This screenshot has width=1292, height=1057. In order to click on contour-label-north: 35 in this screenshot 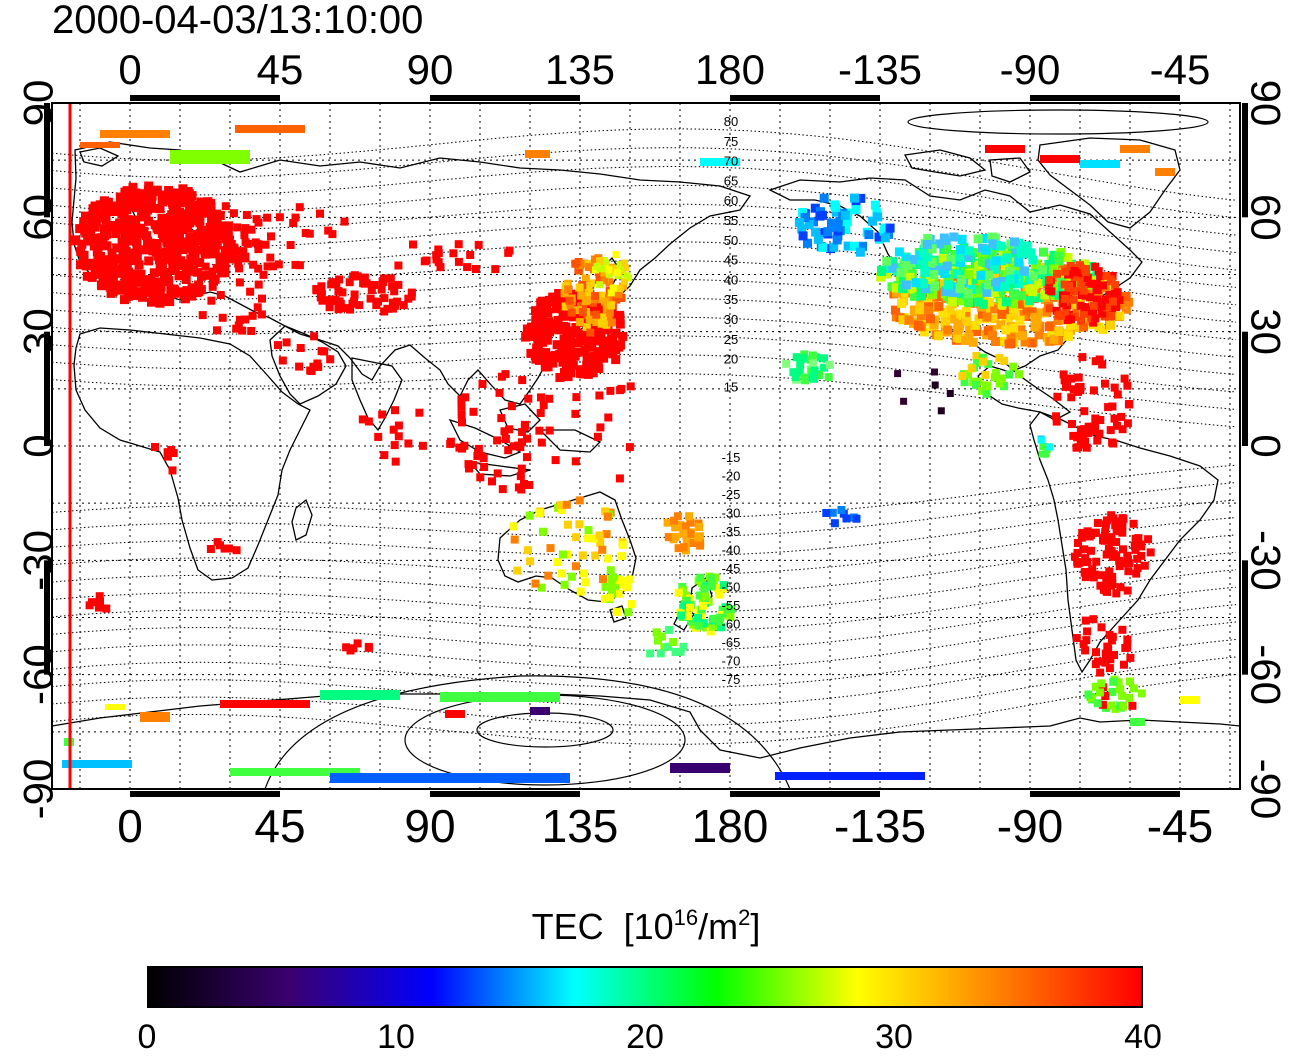, I will do `click(731, 299)`.